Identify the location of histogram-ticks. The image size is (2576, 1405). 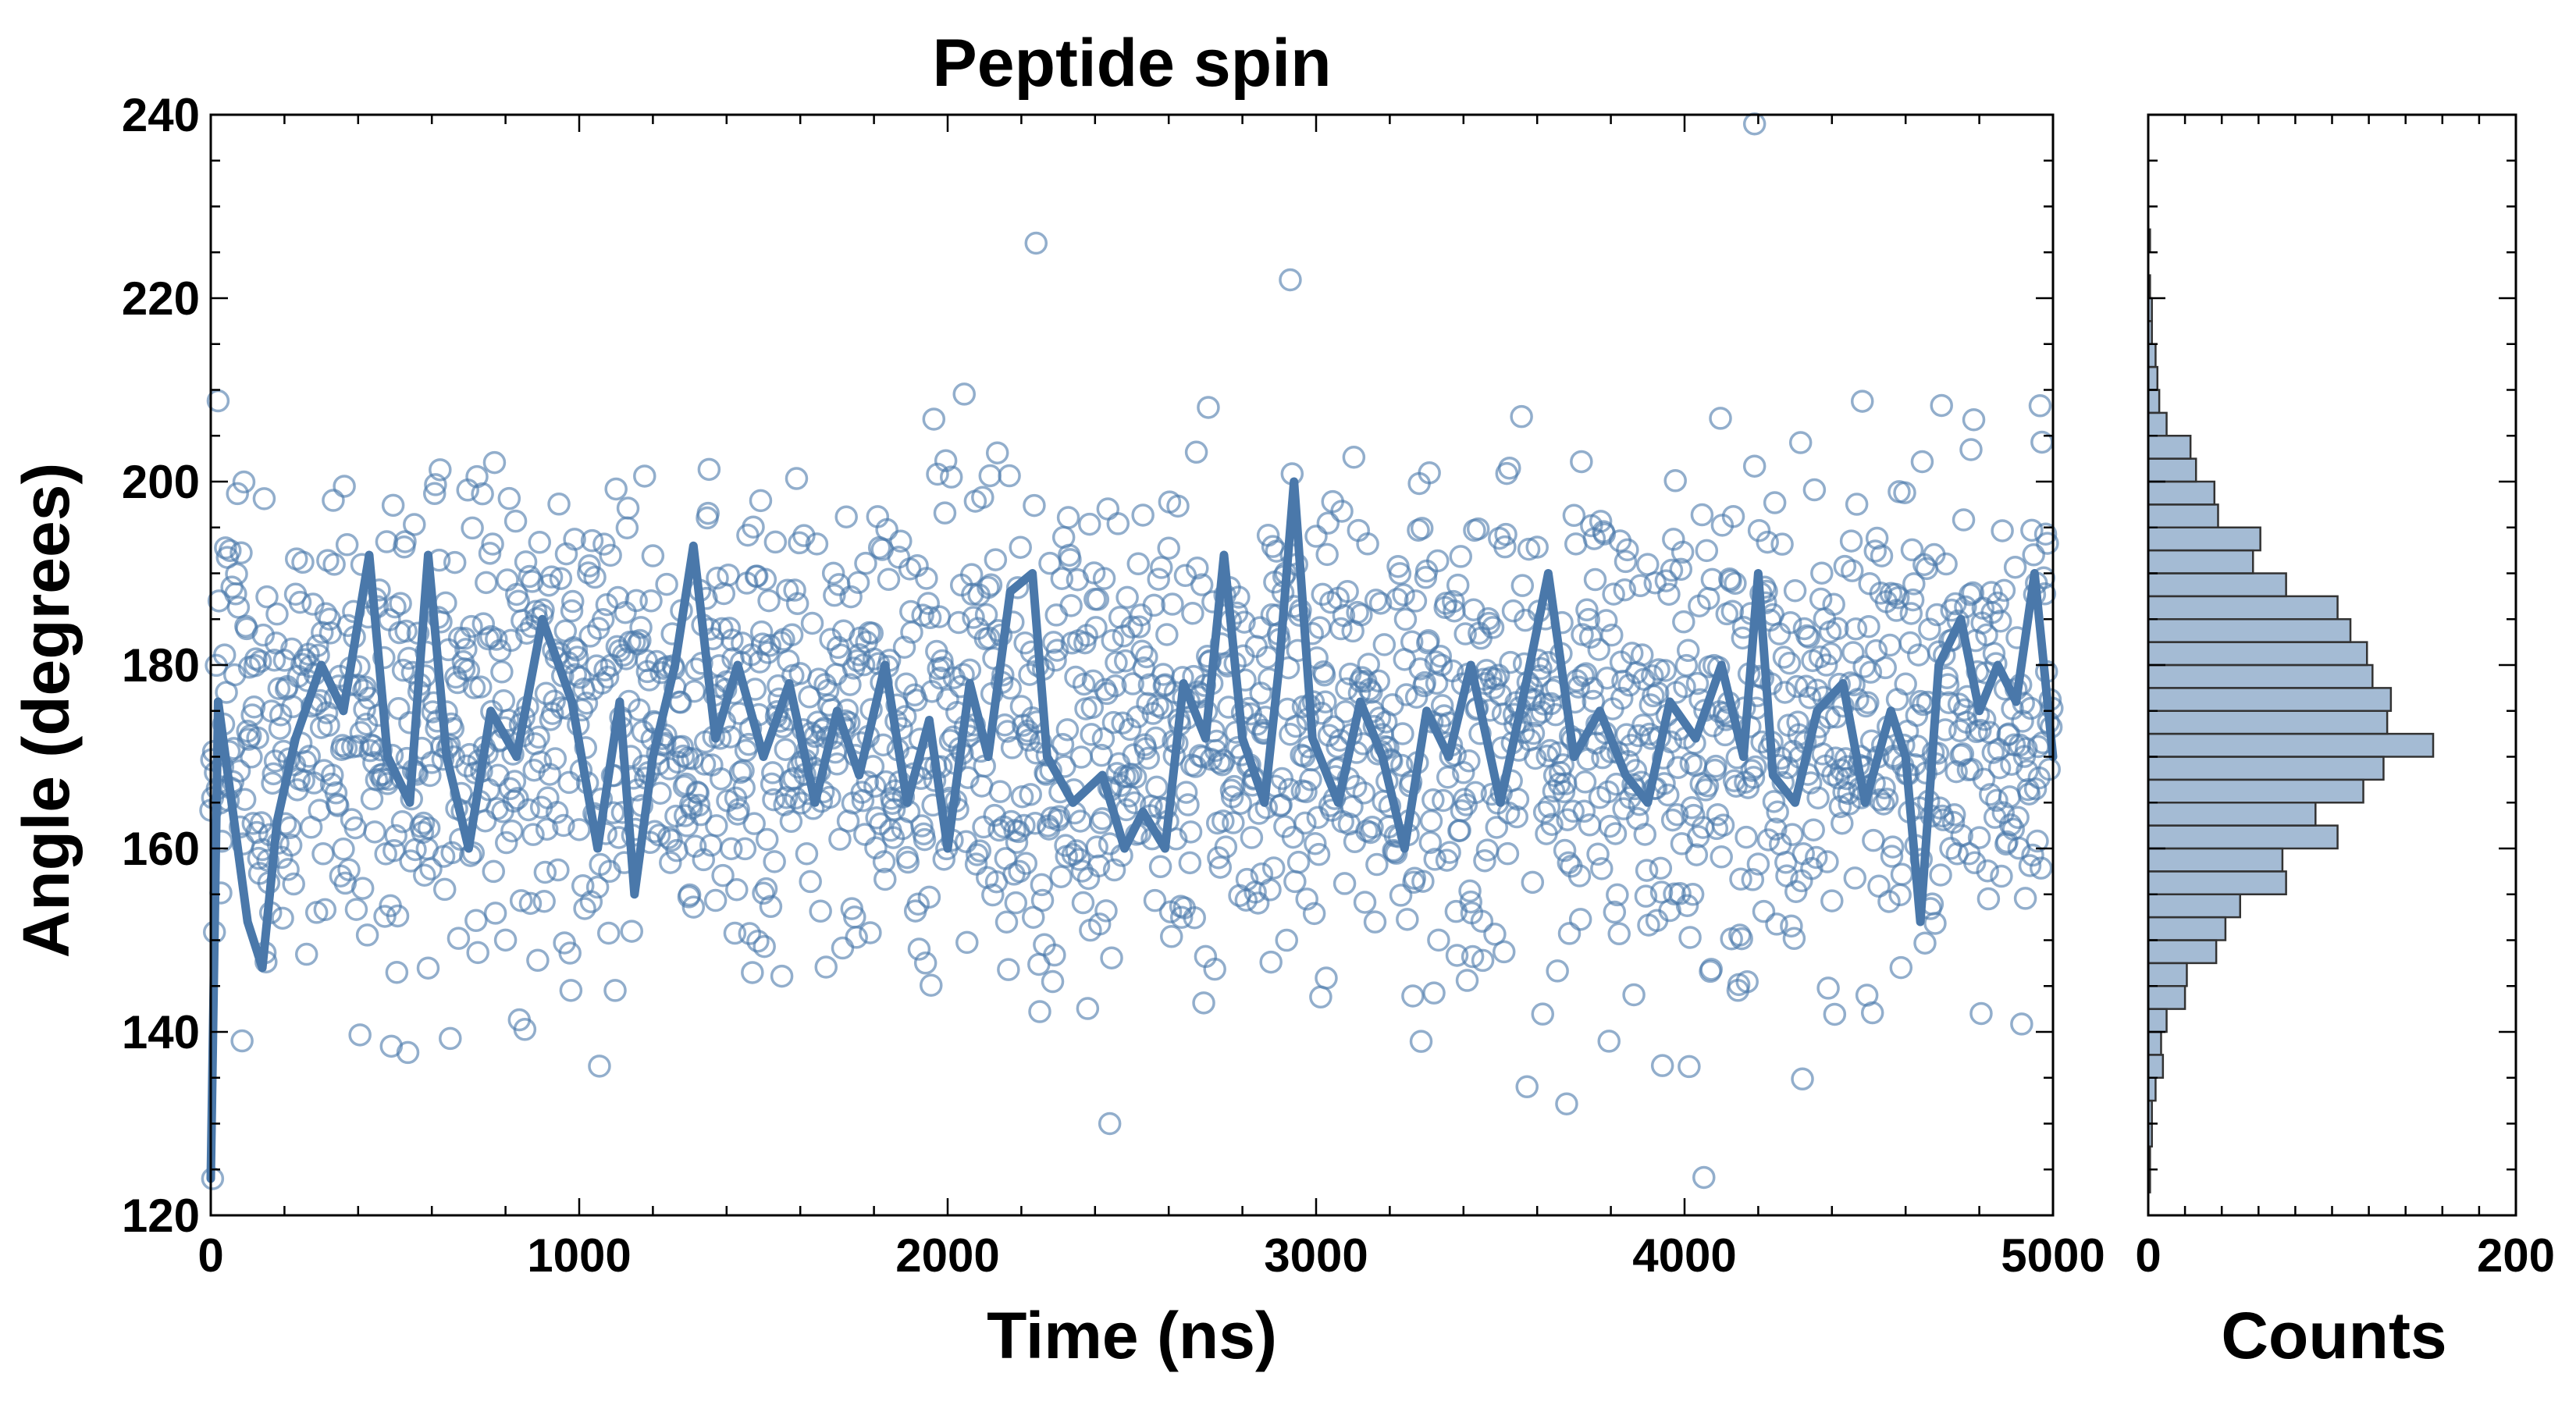
(2332, 665).